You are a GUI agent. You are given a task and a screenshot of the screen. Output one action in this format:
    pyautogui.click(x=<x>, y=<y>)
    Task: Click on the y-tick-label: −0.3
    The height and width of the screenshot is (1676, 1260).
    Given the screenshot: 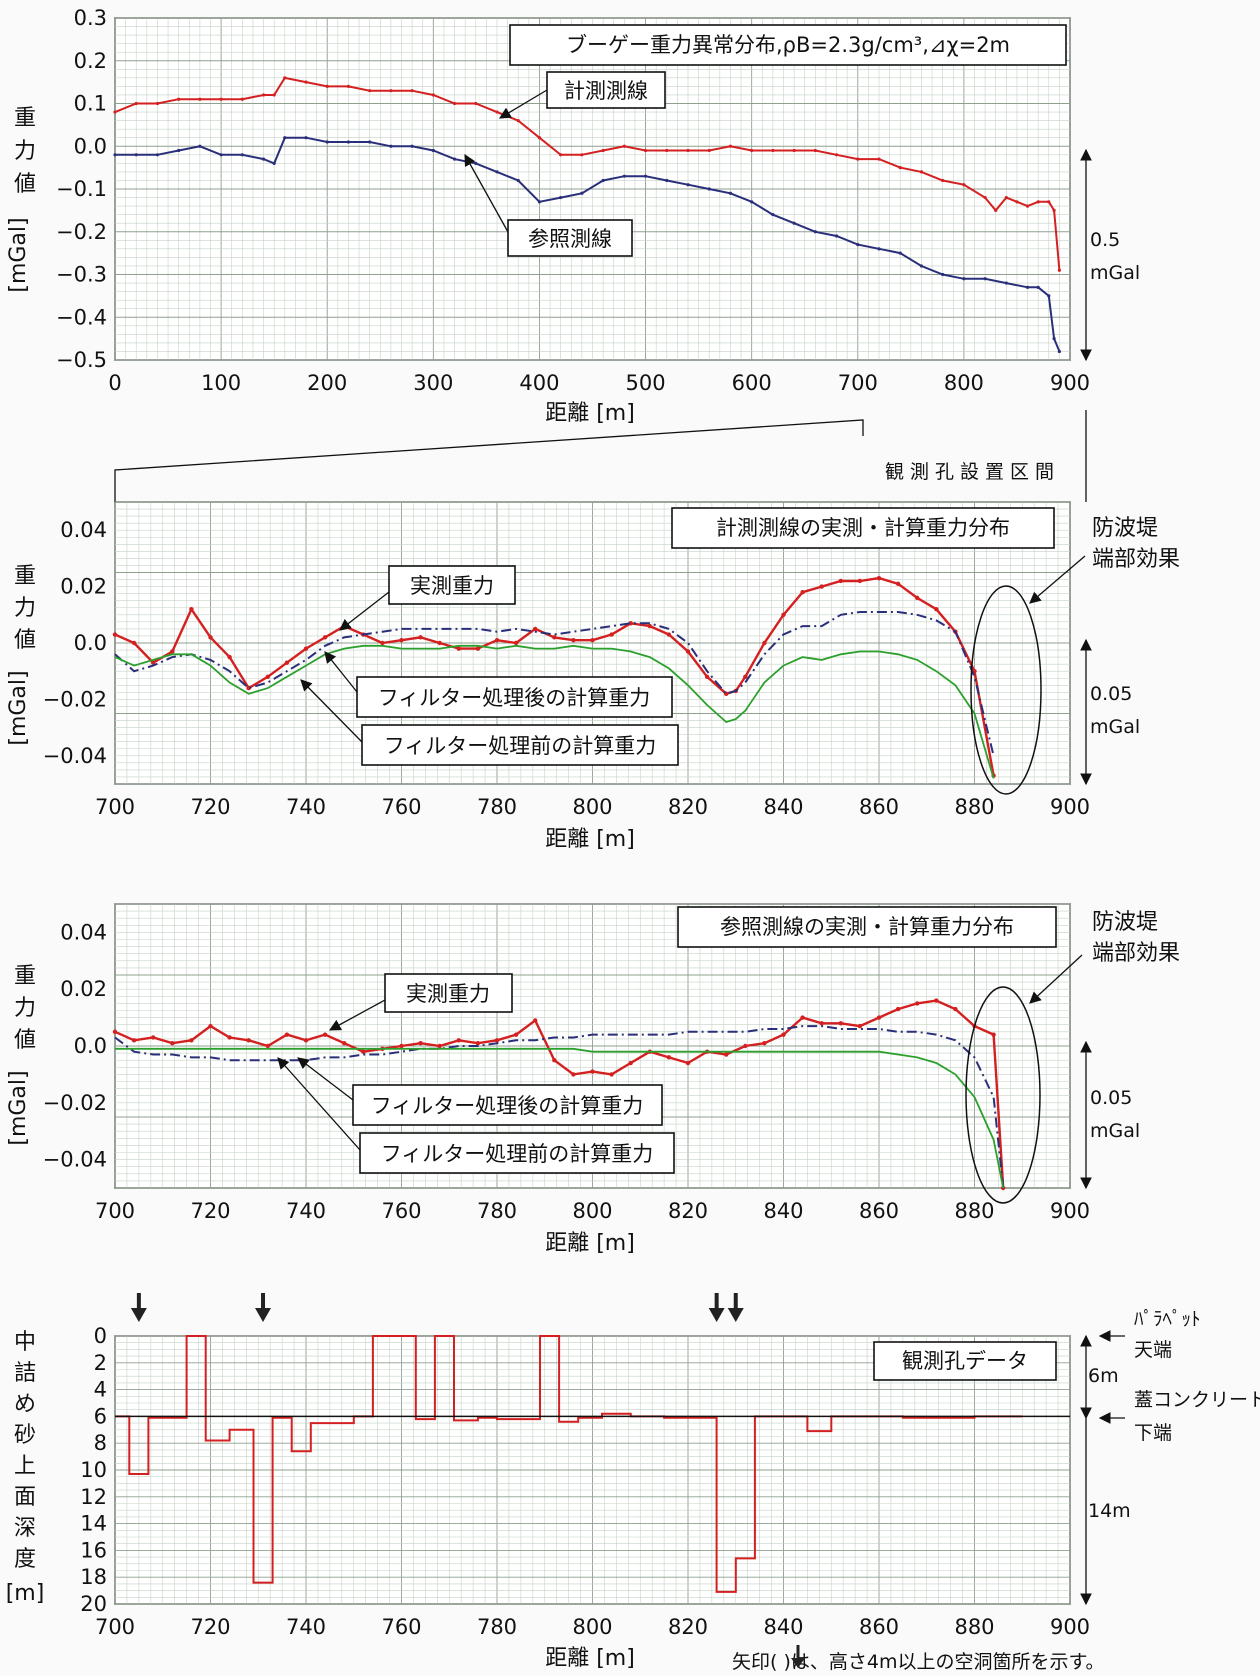 What is the action you would take?
    pyautogui.click(x=81, y=275)
    